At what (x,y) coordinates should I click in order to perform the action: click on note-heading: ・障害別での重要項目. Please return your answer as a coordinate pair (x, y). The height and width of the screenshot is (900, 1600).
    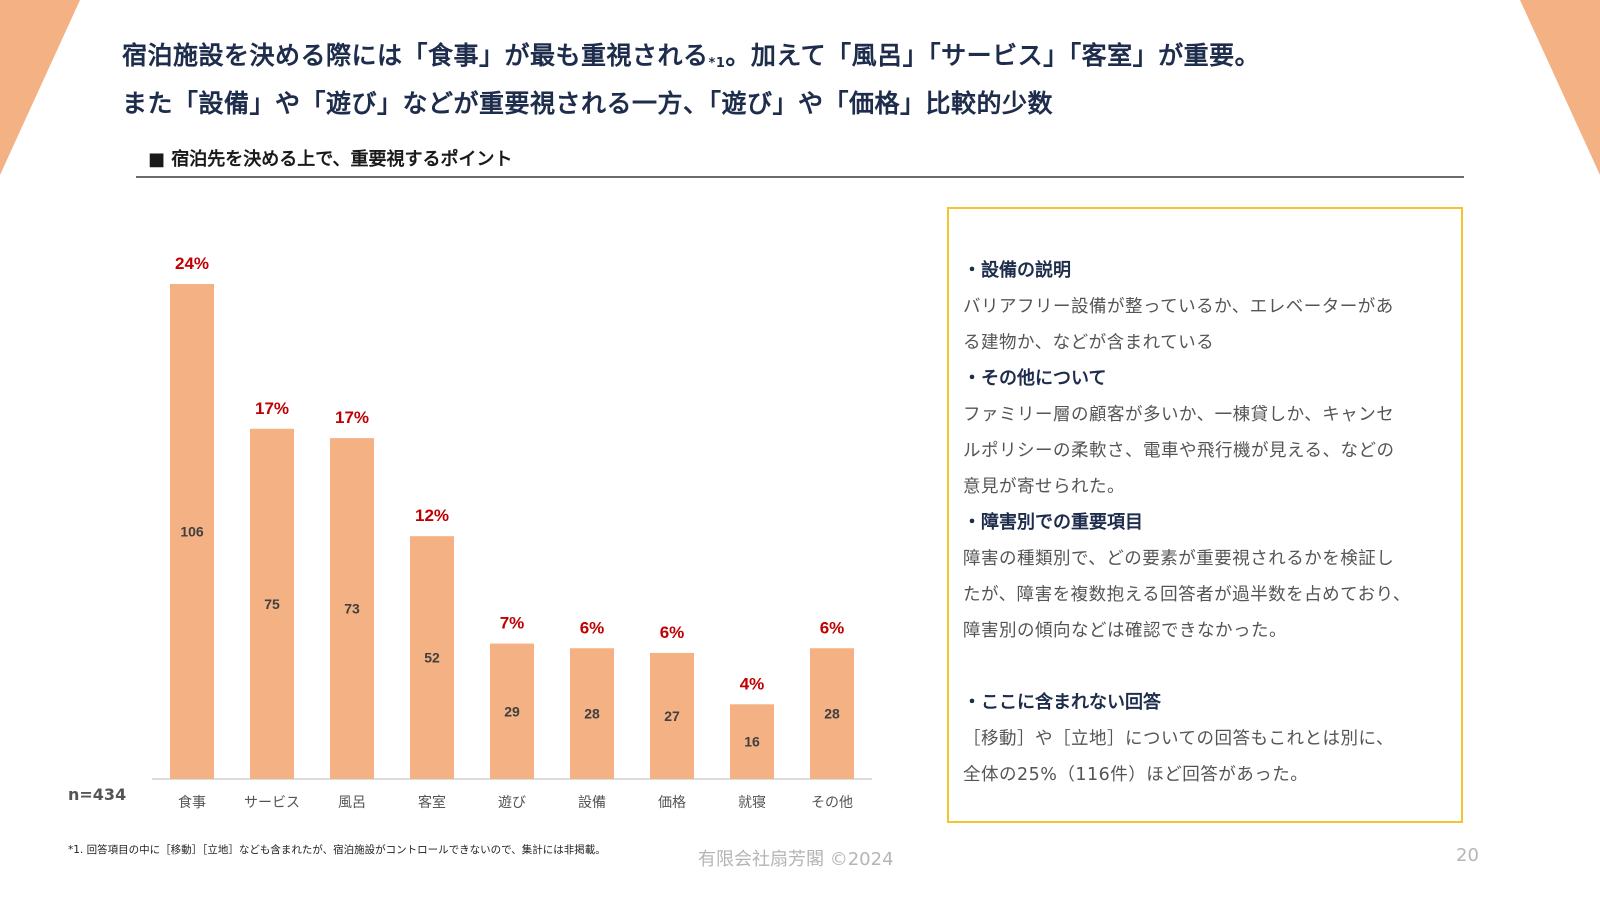
    Looking at the image, I should click on (1053, 522).